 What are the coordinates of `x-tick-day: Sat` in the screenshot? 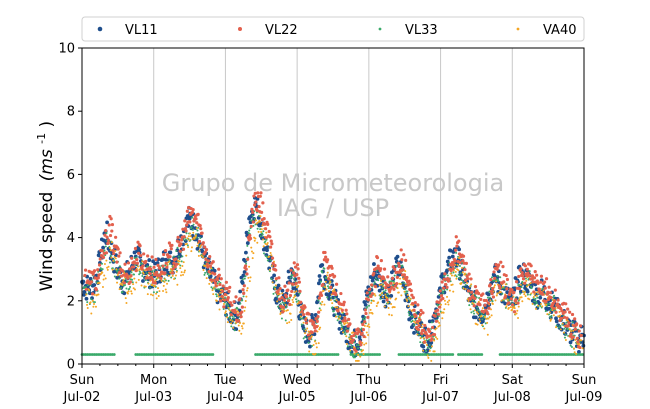 It's located at (512, 380).